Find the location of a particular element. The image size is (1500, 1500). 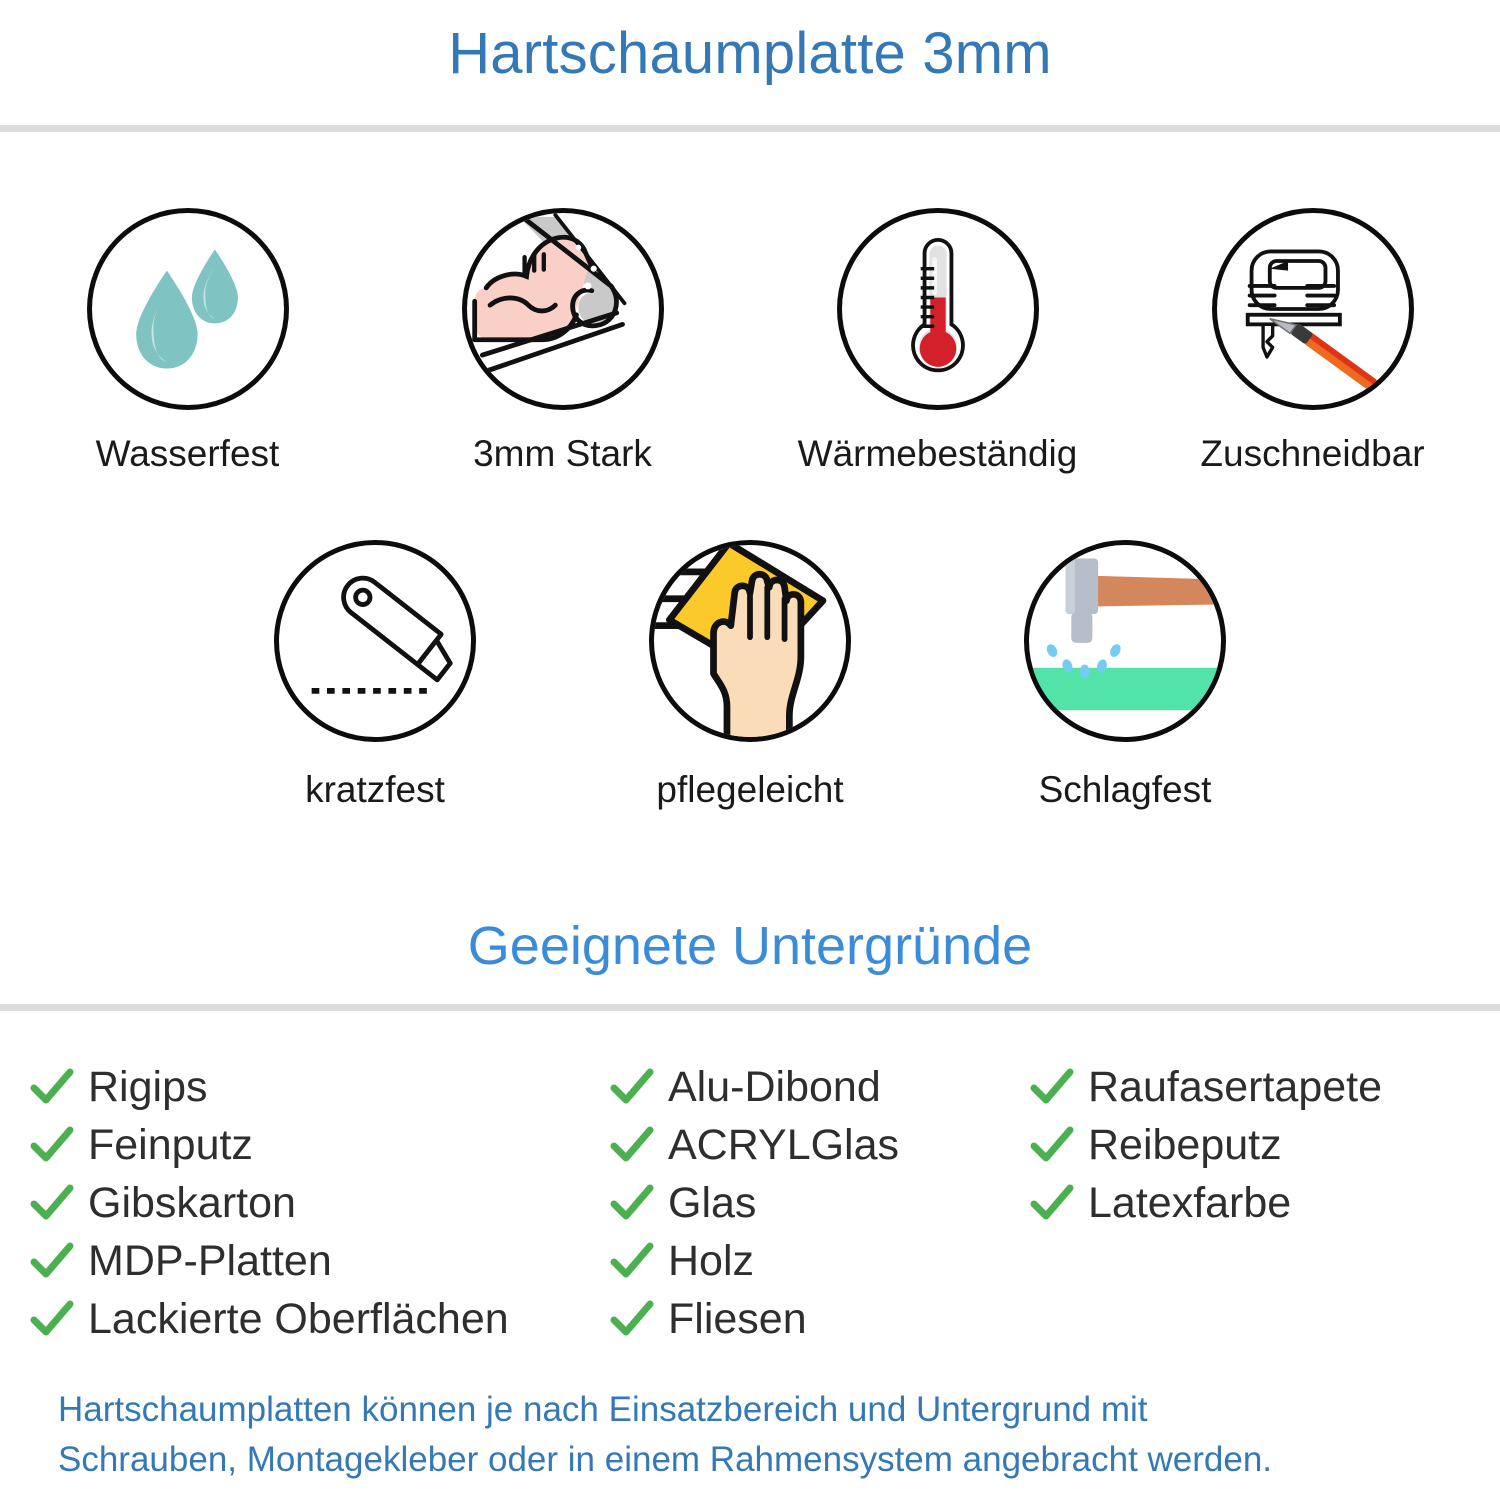

list-item: Gibskarton is located at coordinates (320, 1203).